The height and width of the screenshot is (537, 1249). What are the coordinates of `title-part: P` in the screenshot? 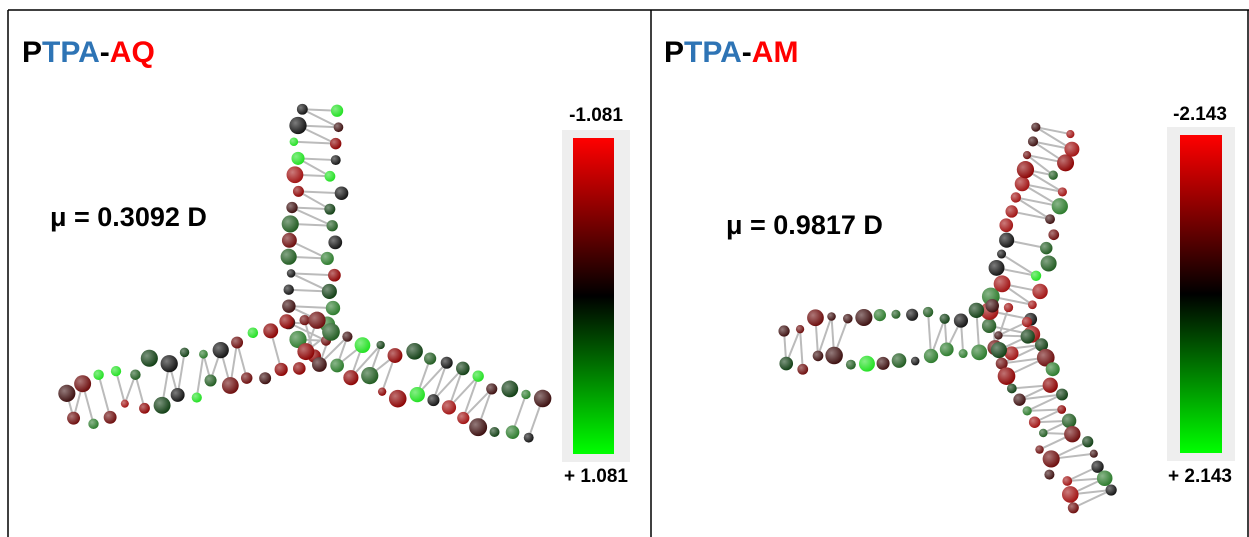 It's located at (32, 52).